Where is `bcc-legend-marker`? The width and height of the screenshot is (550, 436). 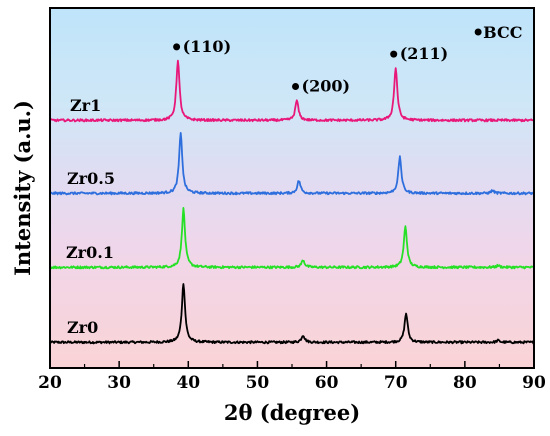 bcc-legend-marker is located at coordinates (478, 32).